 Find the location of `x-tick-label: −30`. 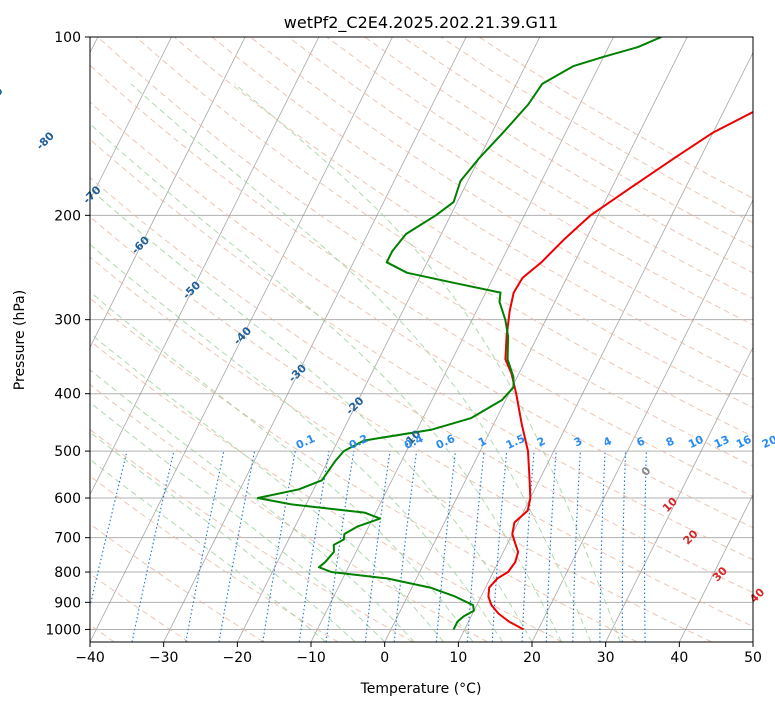

x-tick-label: −30 is located at coordinates (164, 658).